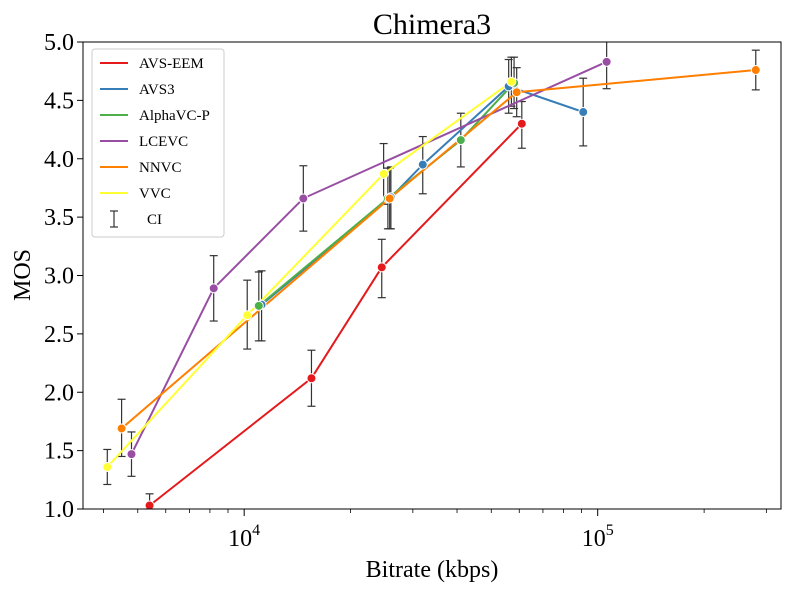 The width and height of the screenshot is (792, 592). What do you see at coordinates (155, 194) in the screenshot?
I see `legend-label: VVC` at bounding box center [155, 194].